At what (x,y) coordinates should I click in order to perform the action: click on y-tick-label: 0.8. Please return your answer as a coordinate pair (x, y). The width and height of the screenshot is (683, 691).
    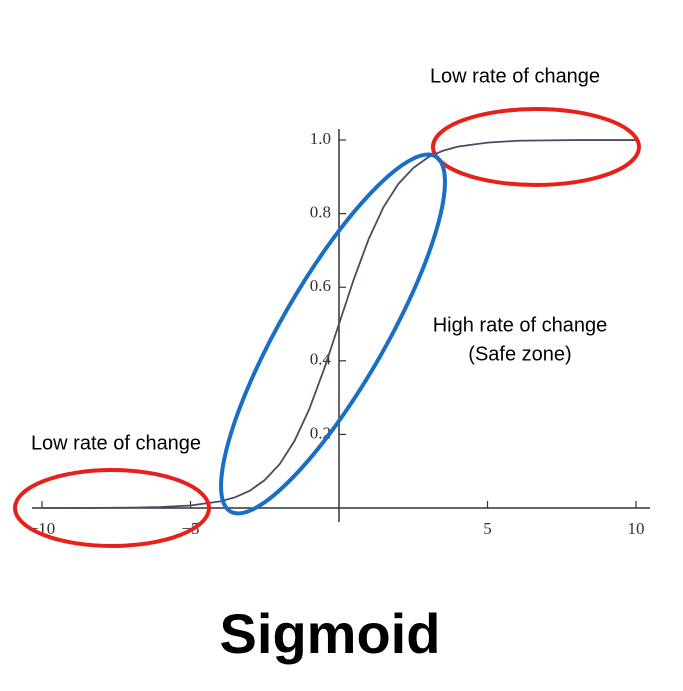
    Looking at the image, I should click on (320, 212).